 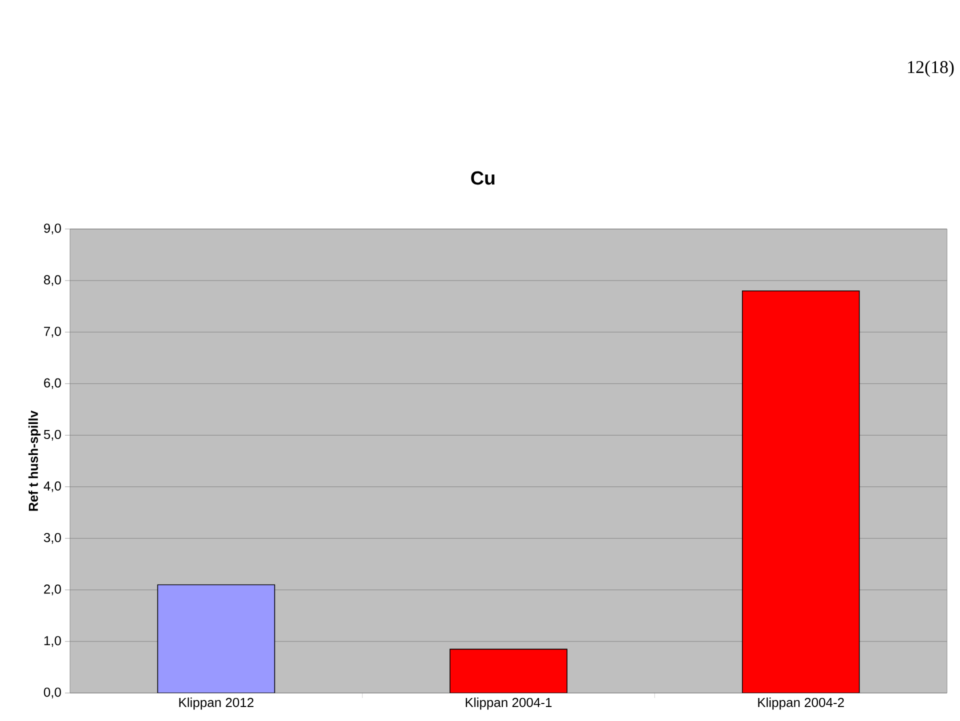 What do you see at coordinates (509, 704) in the screenshot?
I see `x-tick-label: Klippan 2004-1` at bounding box center [509, 704].